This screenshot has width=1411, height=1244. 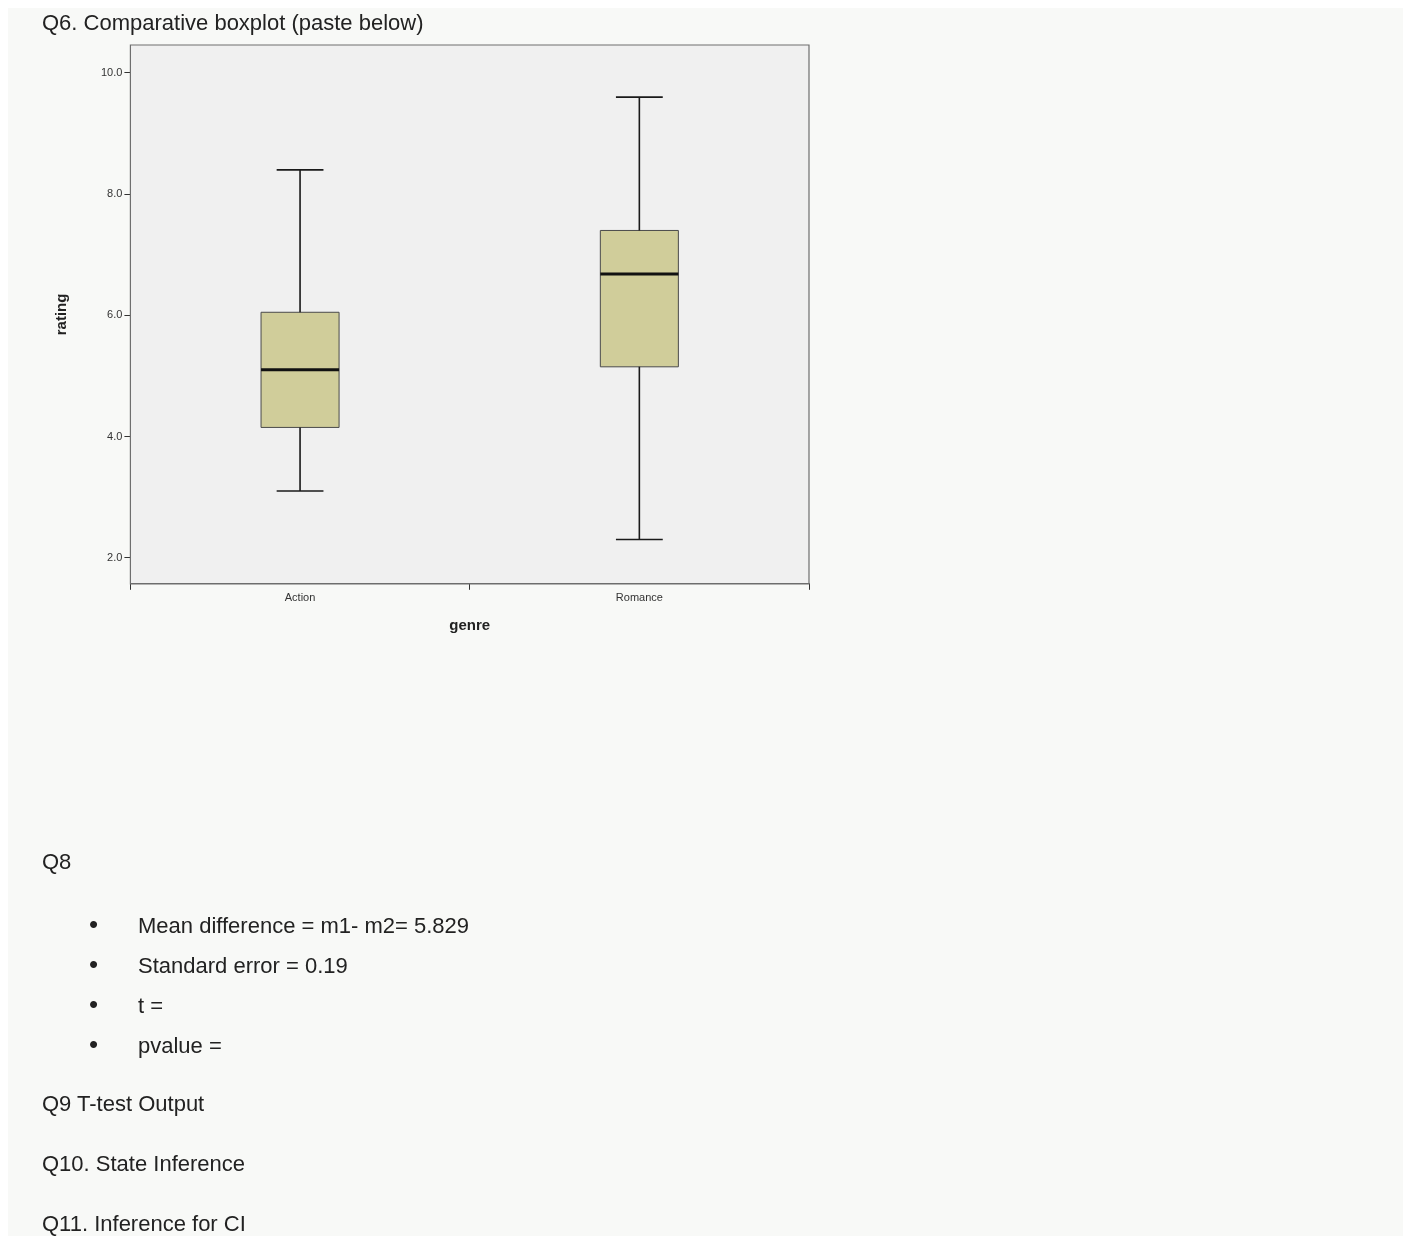 I want to click on y-tick-label: 8.0, so click(x=115, y=193).